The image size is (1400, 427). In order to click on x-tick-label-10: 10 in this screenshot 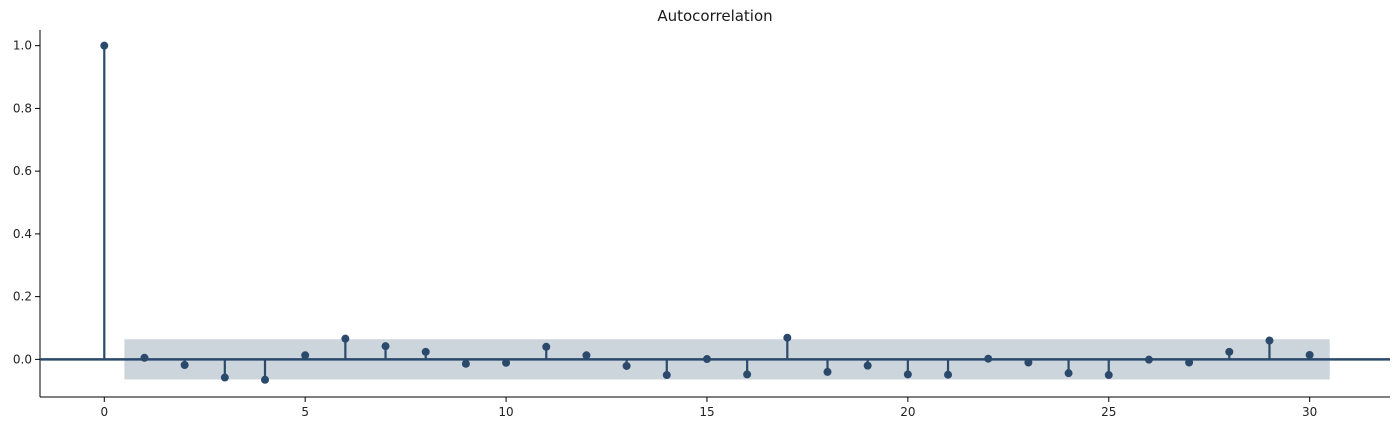, I will do `click(505, 412)`.